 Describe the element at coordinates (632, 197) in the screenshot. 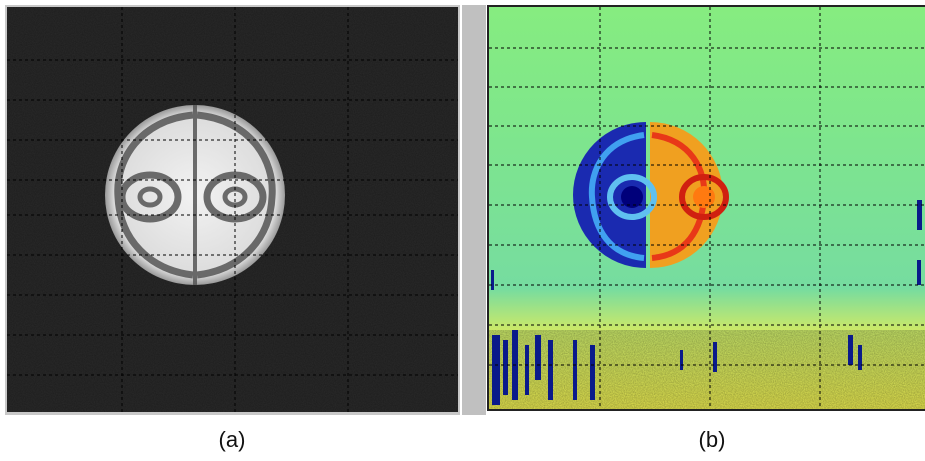

I see `min-core` at that location.